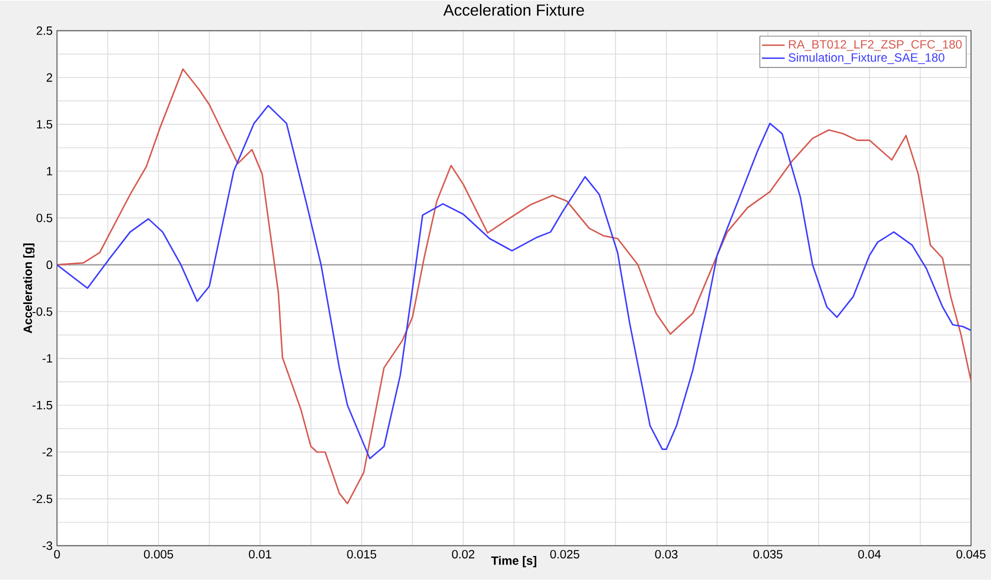  What do you see at coordinates (44, 31) in the screenshot?
I see `y-tick-label: 2.5` at bounding box center [44, 31].